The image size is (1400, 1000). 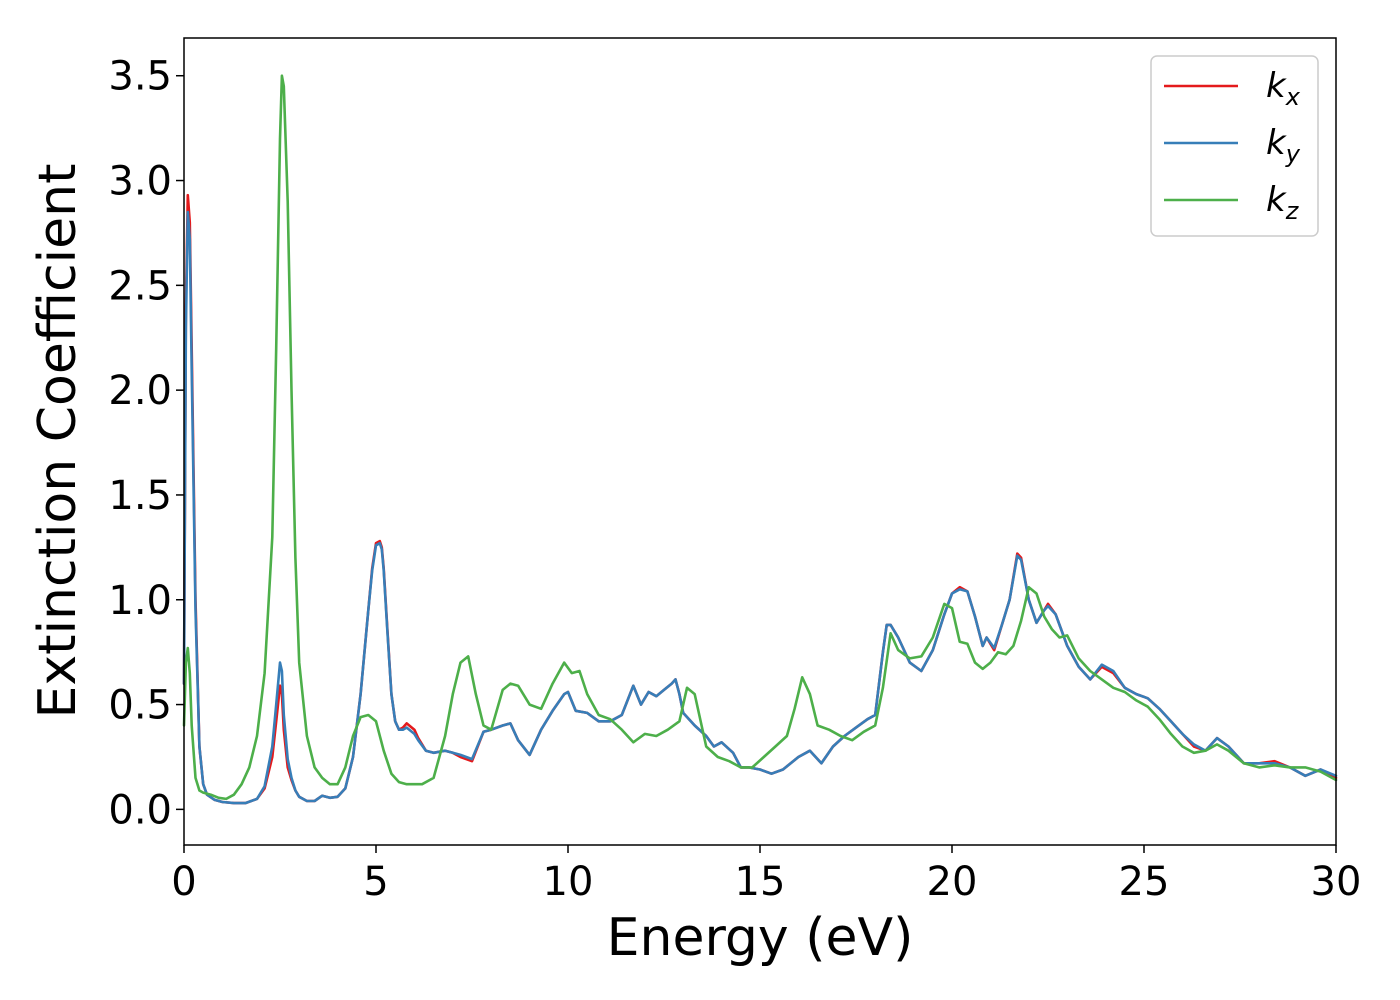 I want to click on x-tick-label: 15, so click(x=760, y=882).